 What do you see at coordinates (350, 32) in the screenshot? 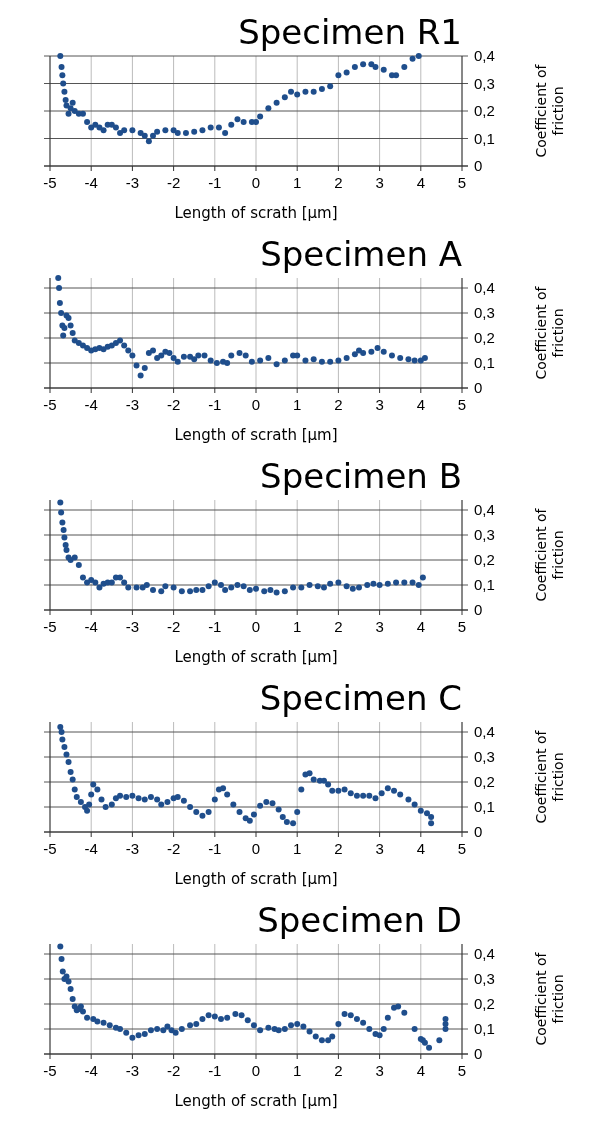
I see `chart-title: Specimen R1` at bounding box center [350, 32].